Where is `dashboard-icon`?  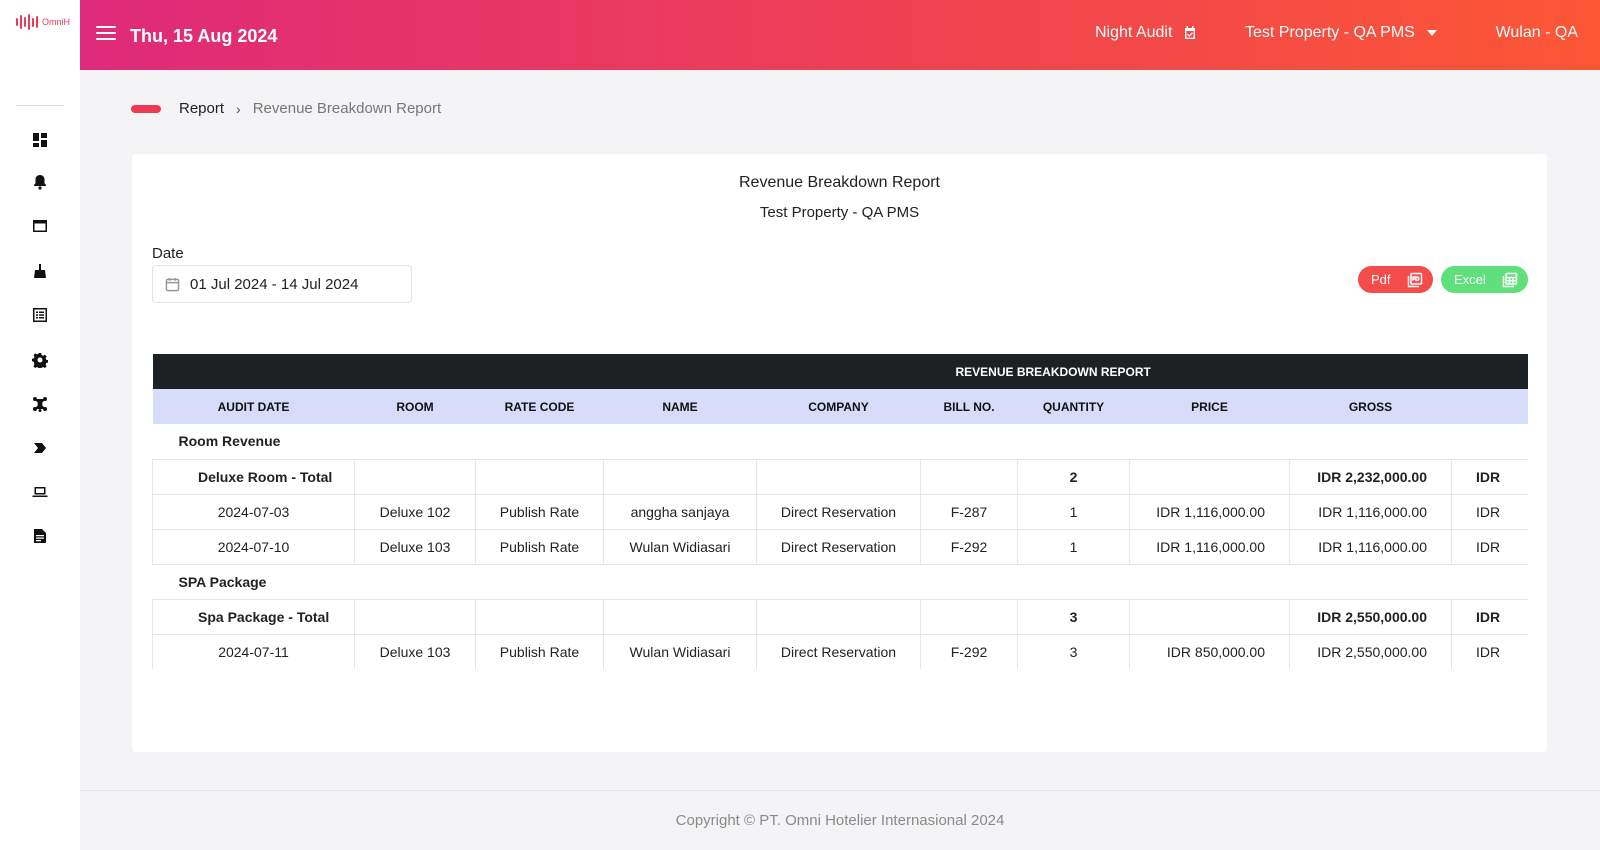 dashboard-icon is located at coordinates (40, 140).